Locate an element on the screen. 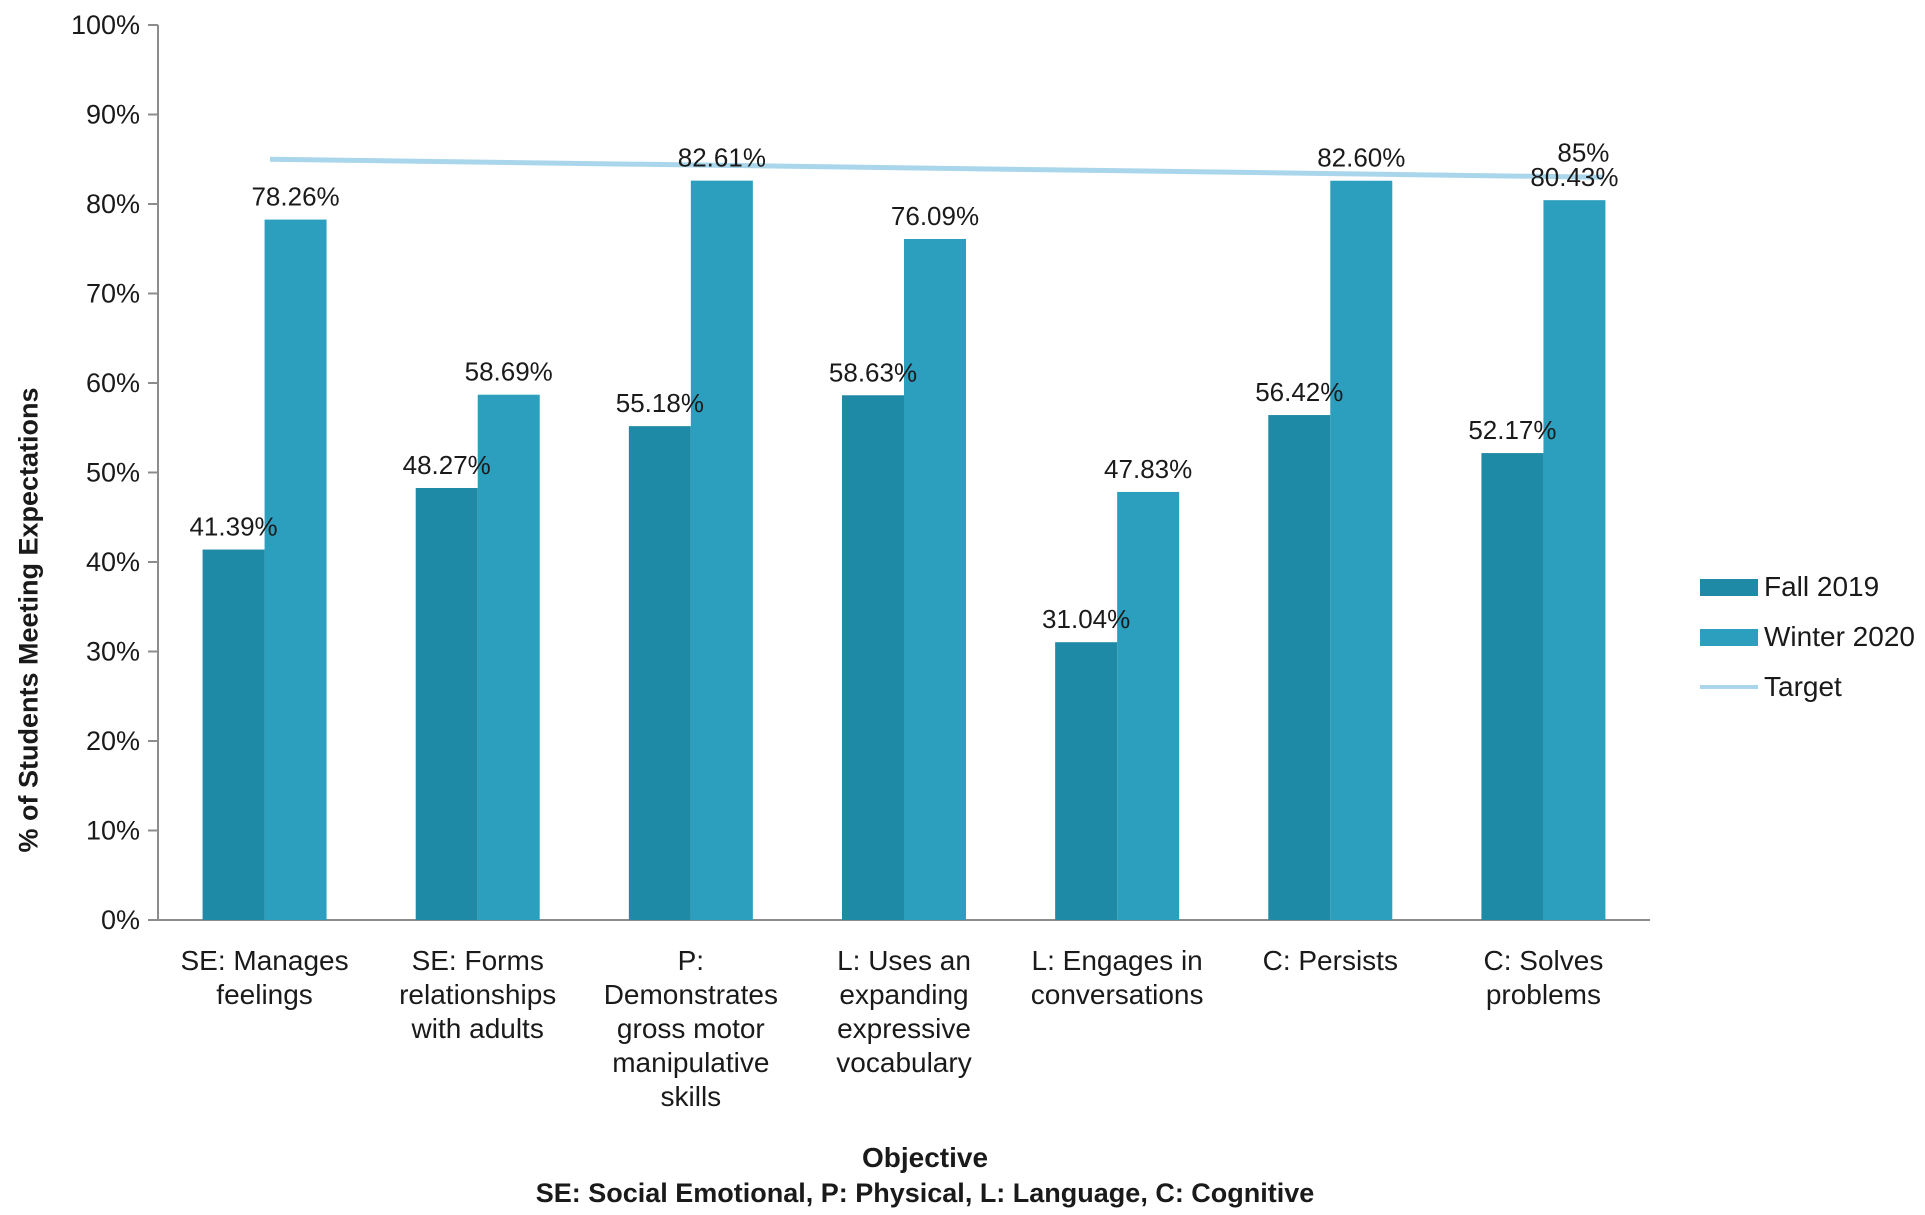 The width and height of the screenshot is (1925, 1215). x-tick-label: C: Persists is located at coordinates (1330, 960).